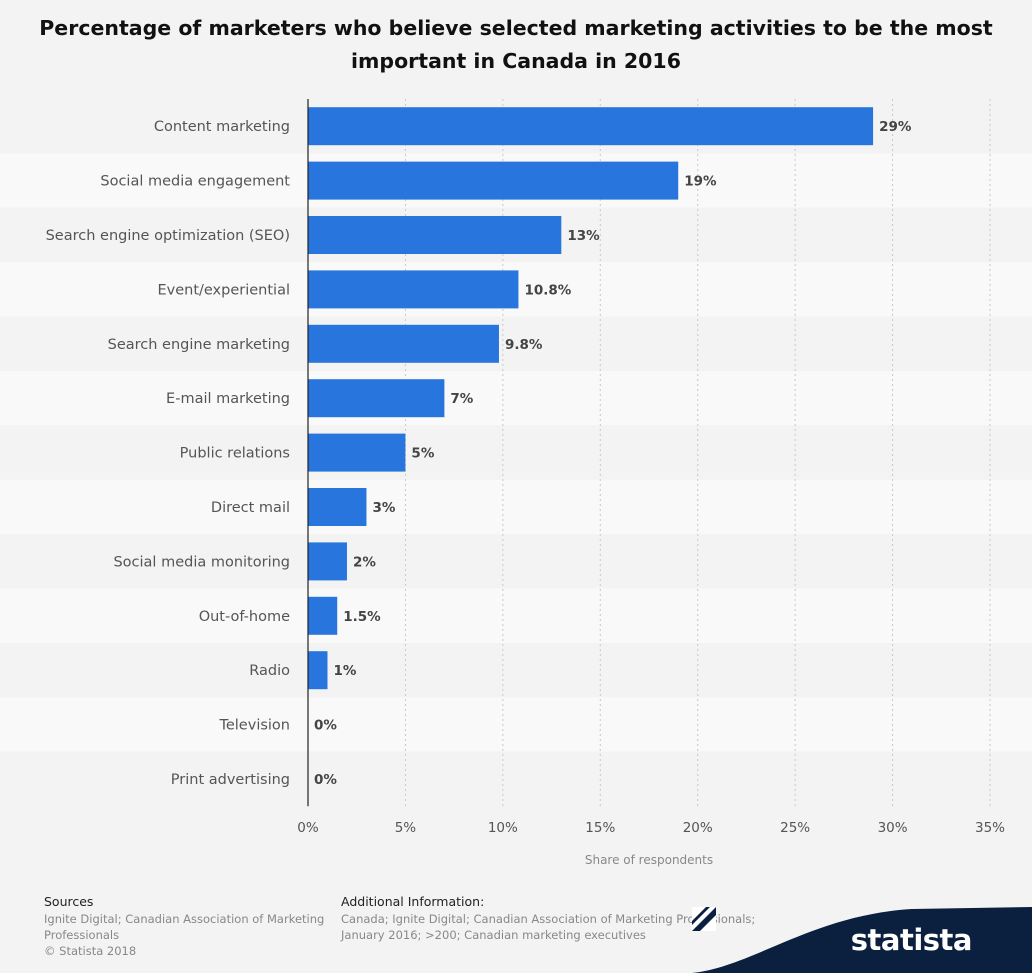 This screenshot has height=973, width=1032. I want to click on value-label: 2%, so click(364, 562).